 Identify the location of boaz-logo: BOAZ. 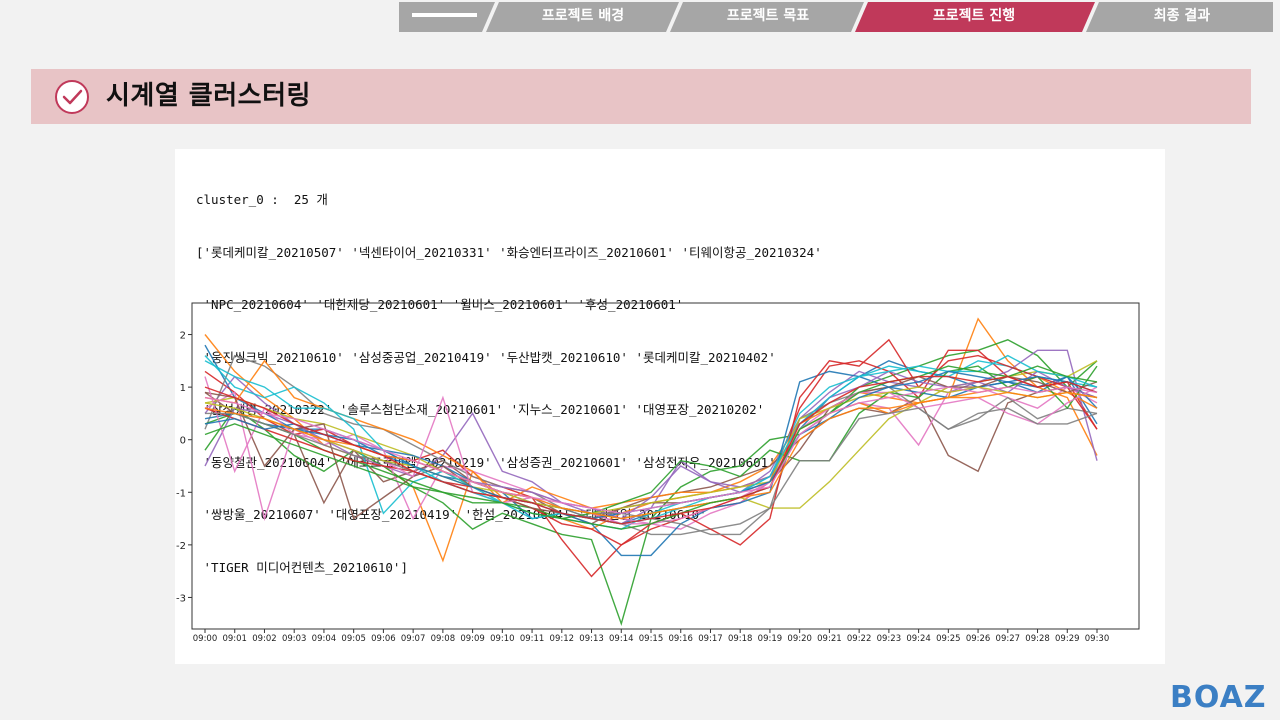
(1218, 697).